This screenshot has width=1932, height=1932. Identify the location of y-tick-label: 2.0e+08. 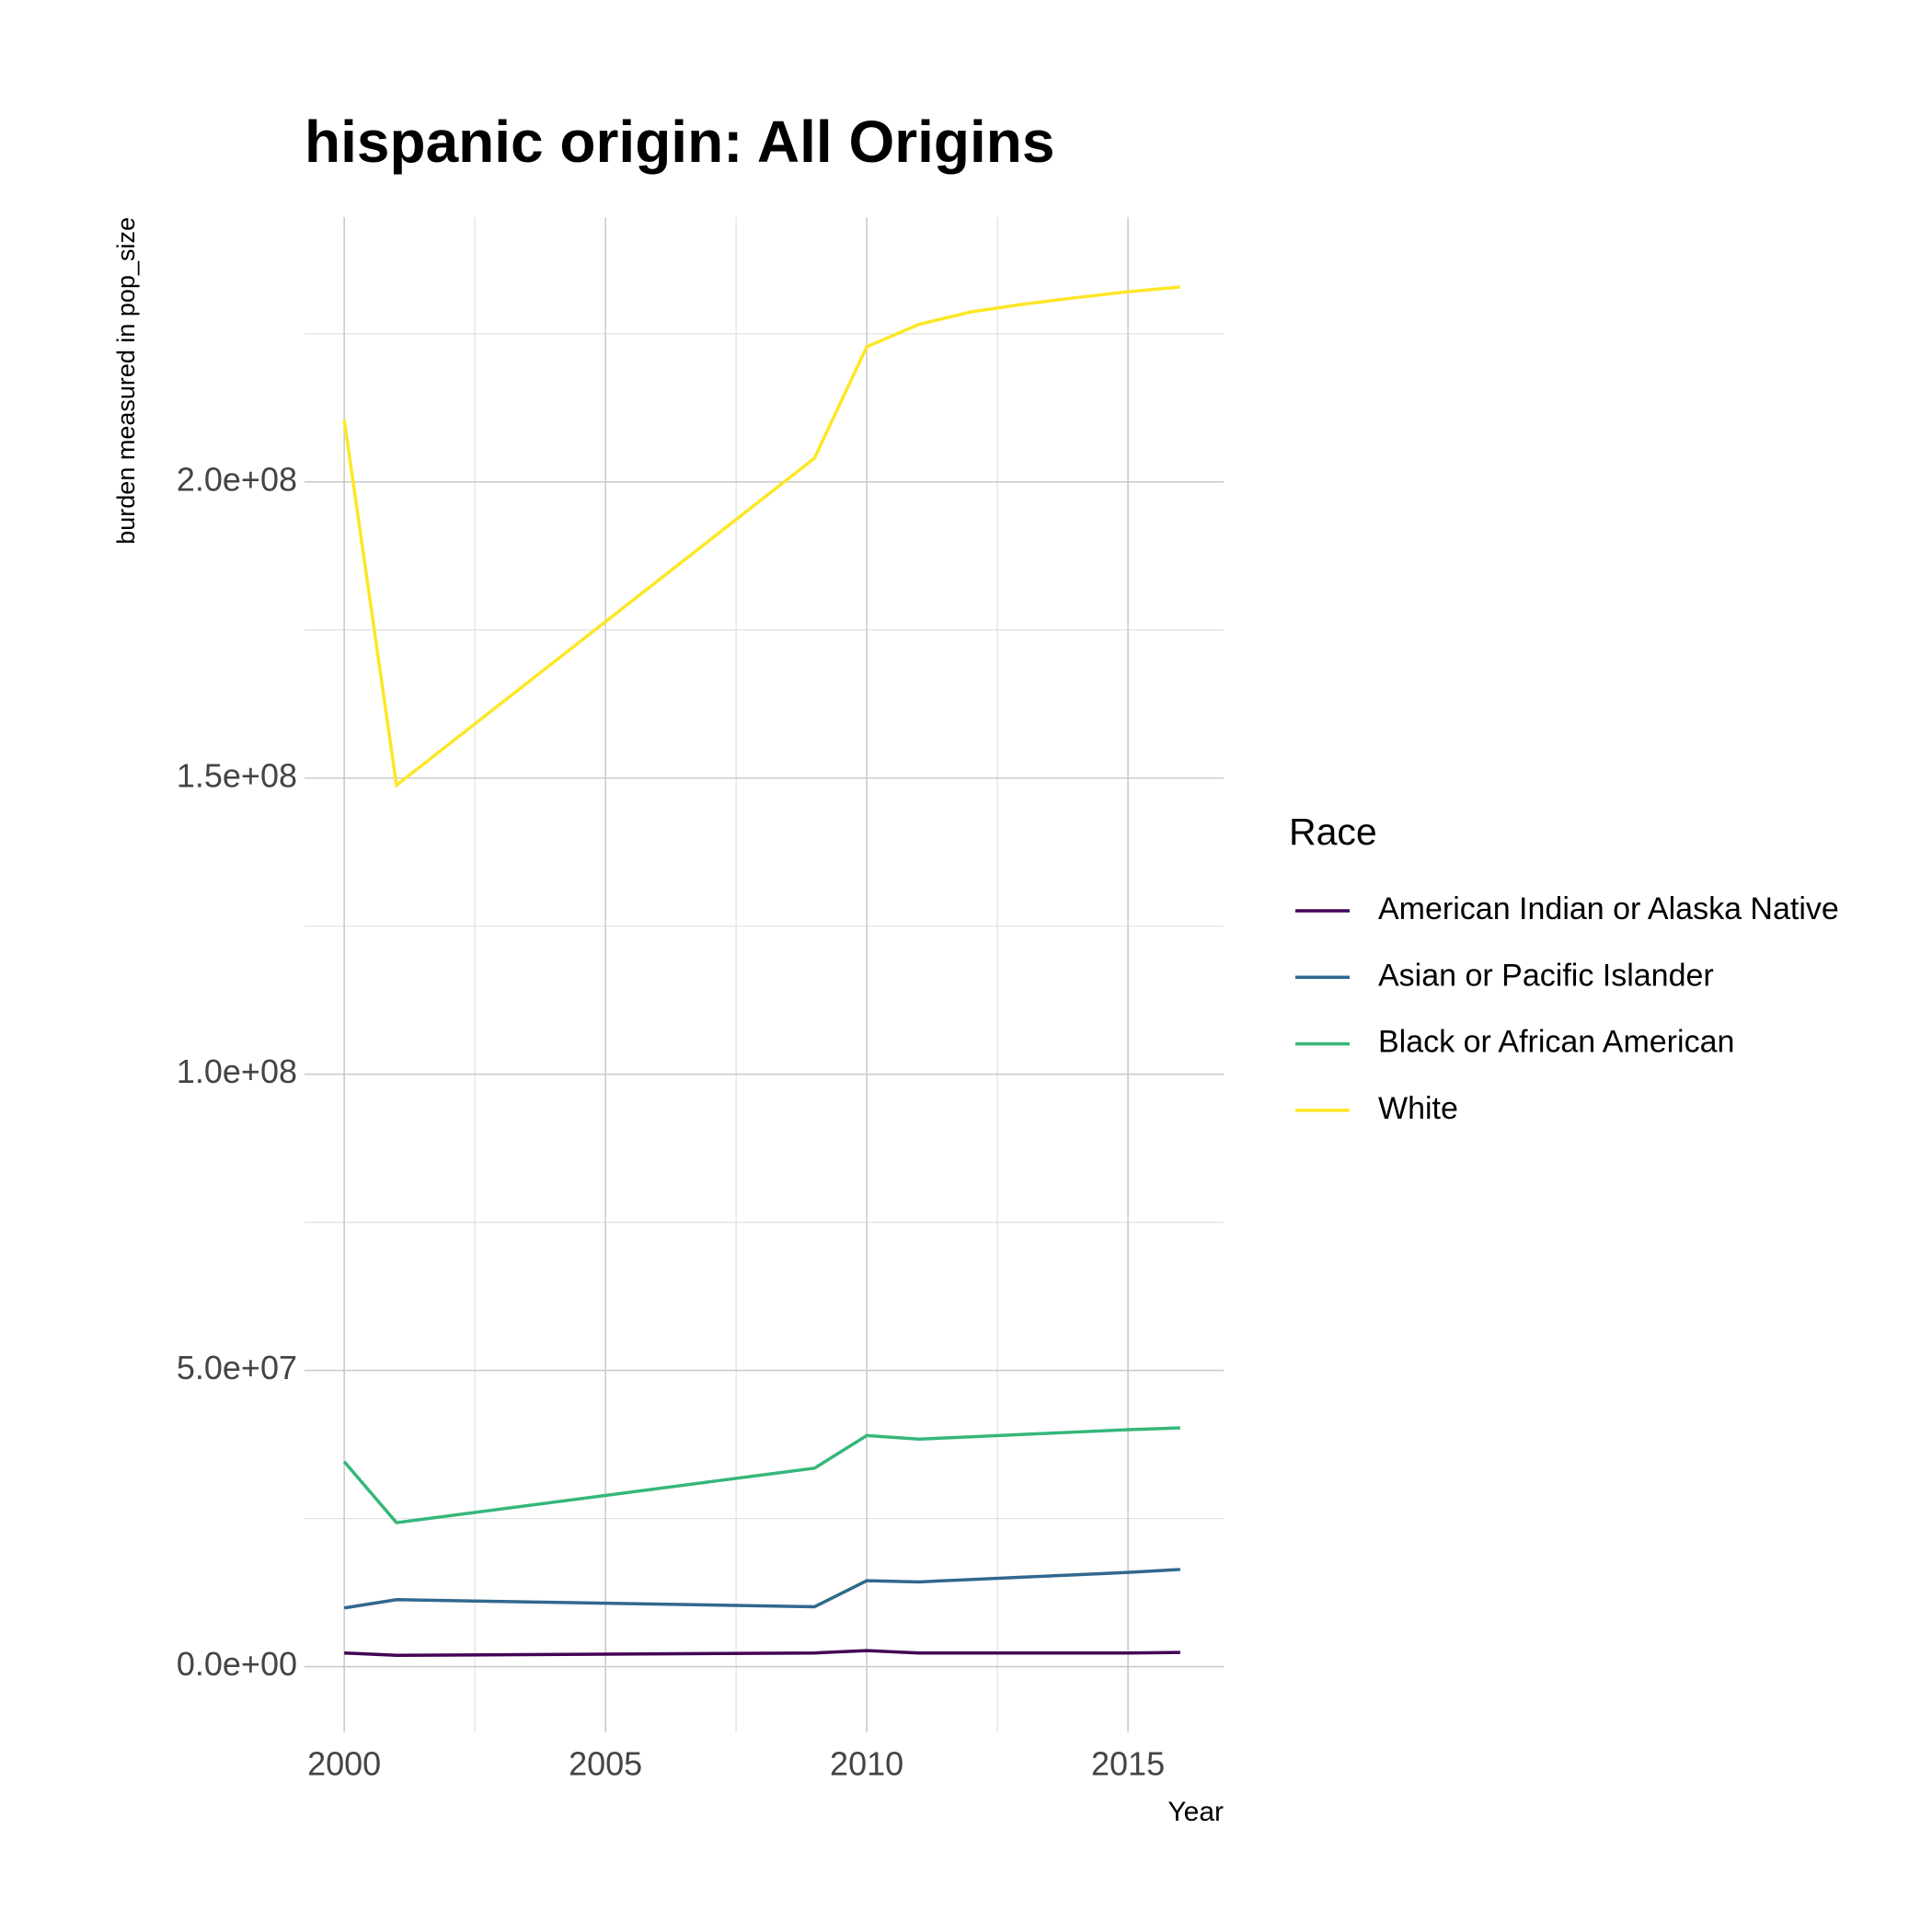
(237, 479).